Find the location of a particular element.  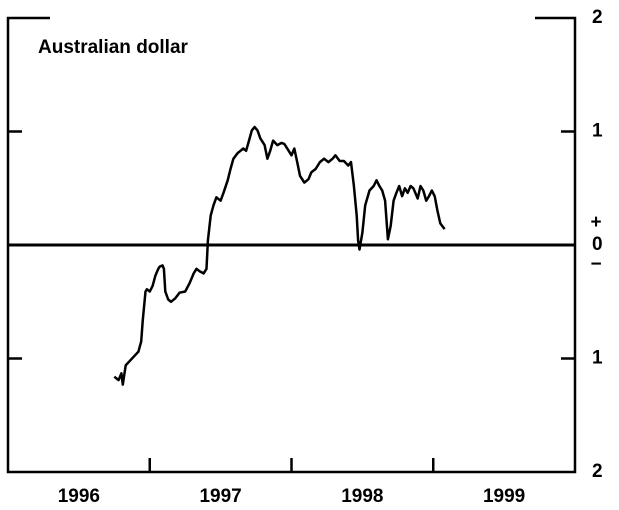

x-tick-label: 1997 is located at coordinates (220, 496).